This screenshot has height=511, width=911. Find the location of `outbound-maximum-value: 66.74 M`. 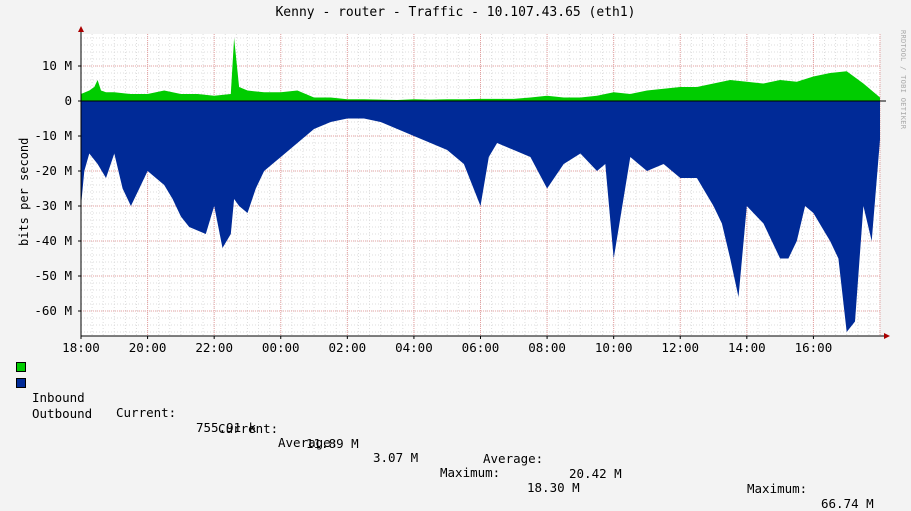

outbound-maximum-value: 66.74 M is located at coordinates (847, 503).